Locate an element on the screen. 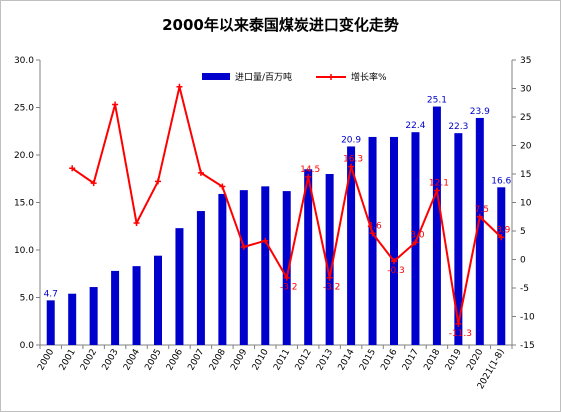 The height and width of the screenshot is (412, 561). y-right-tick-label: -10 is located at coordinates (527, 318).